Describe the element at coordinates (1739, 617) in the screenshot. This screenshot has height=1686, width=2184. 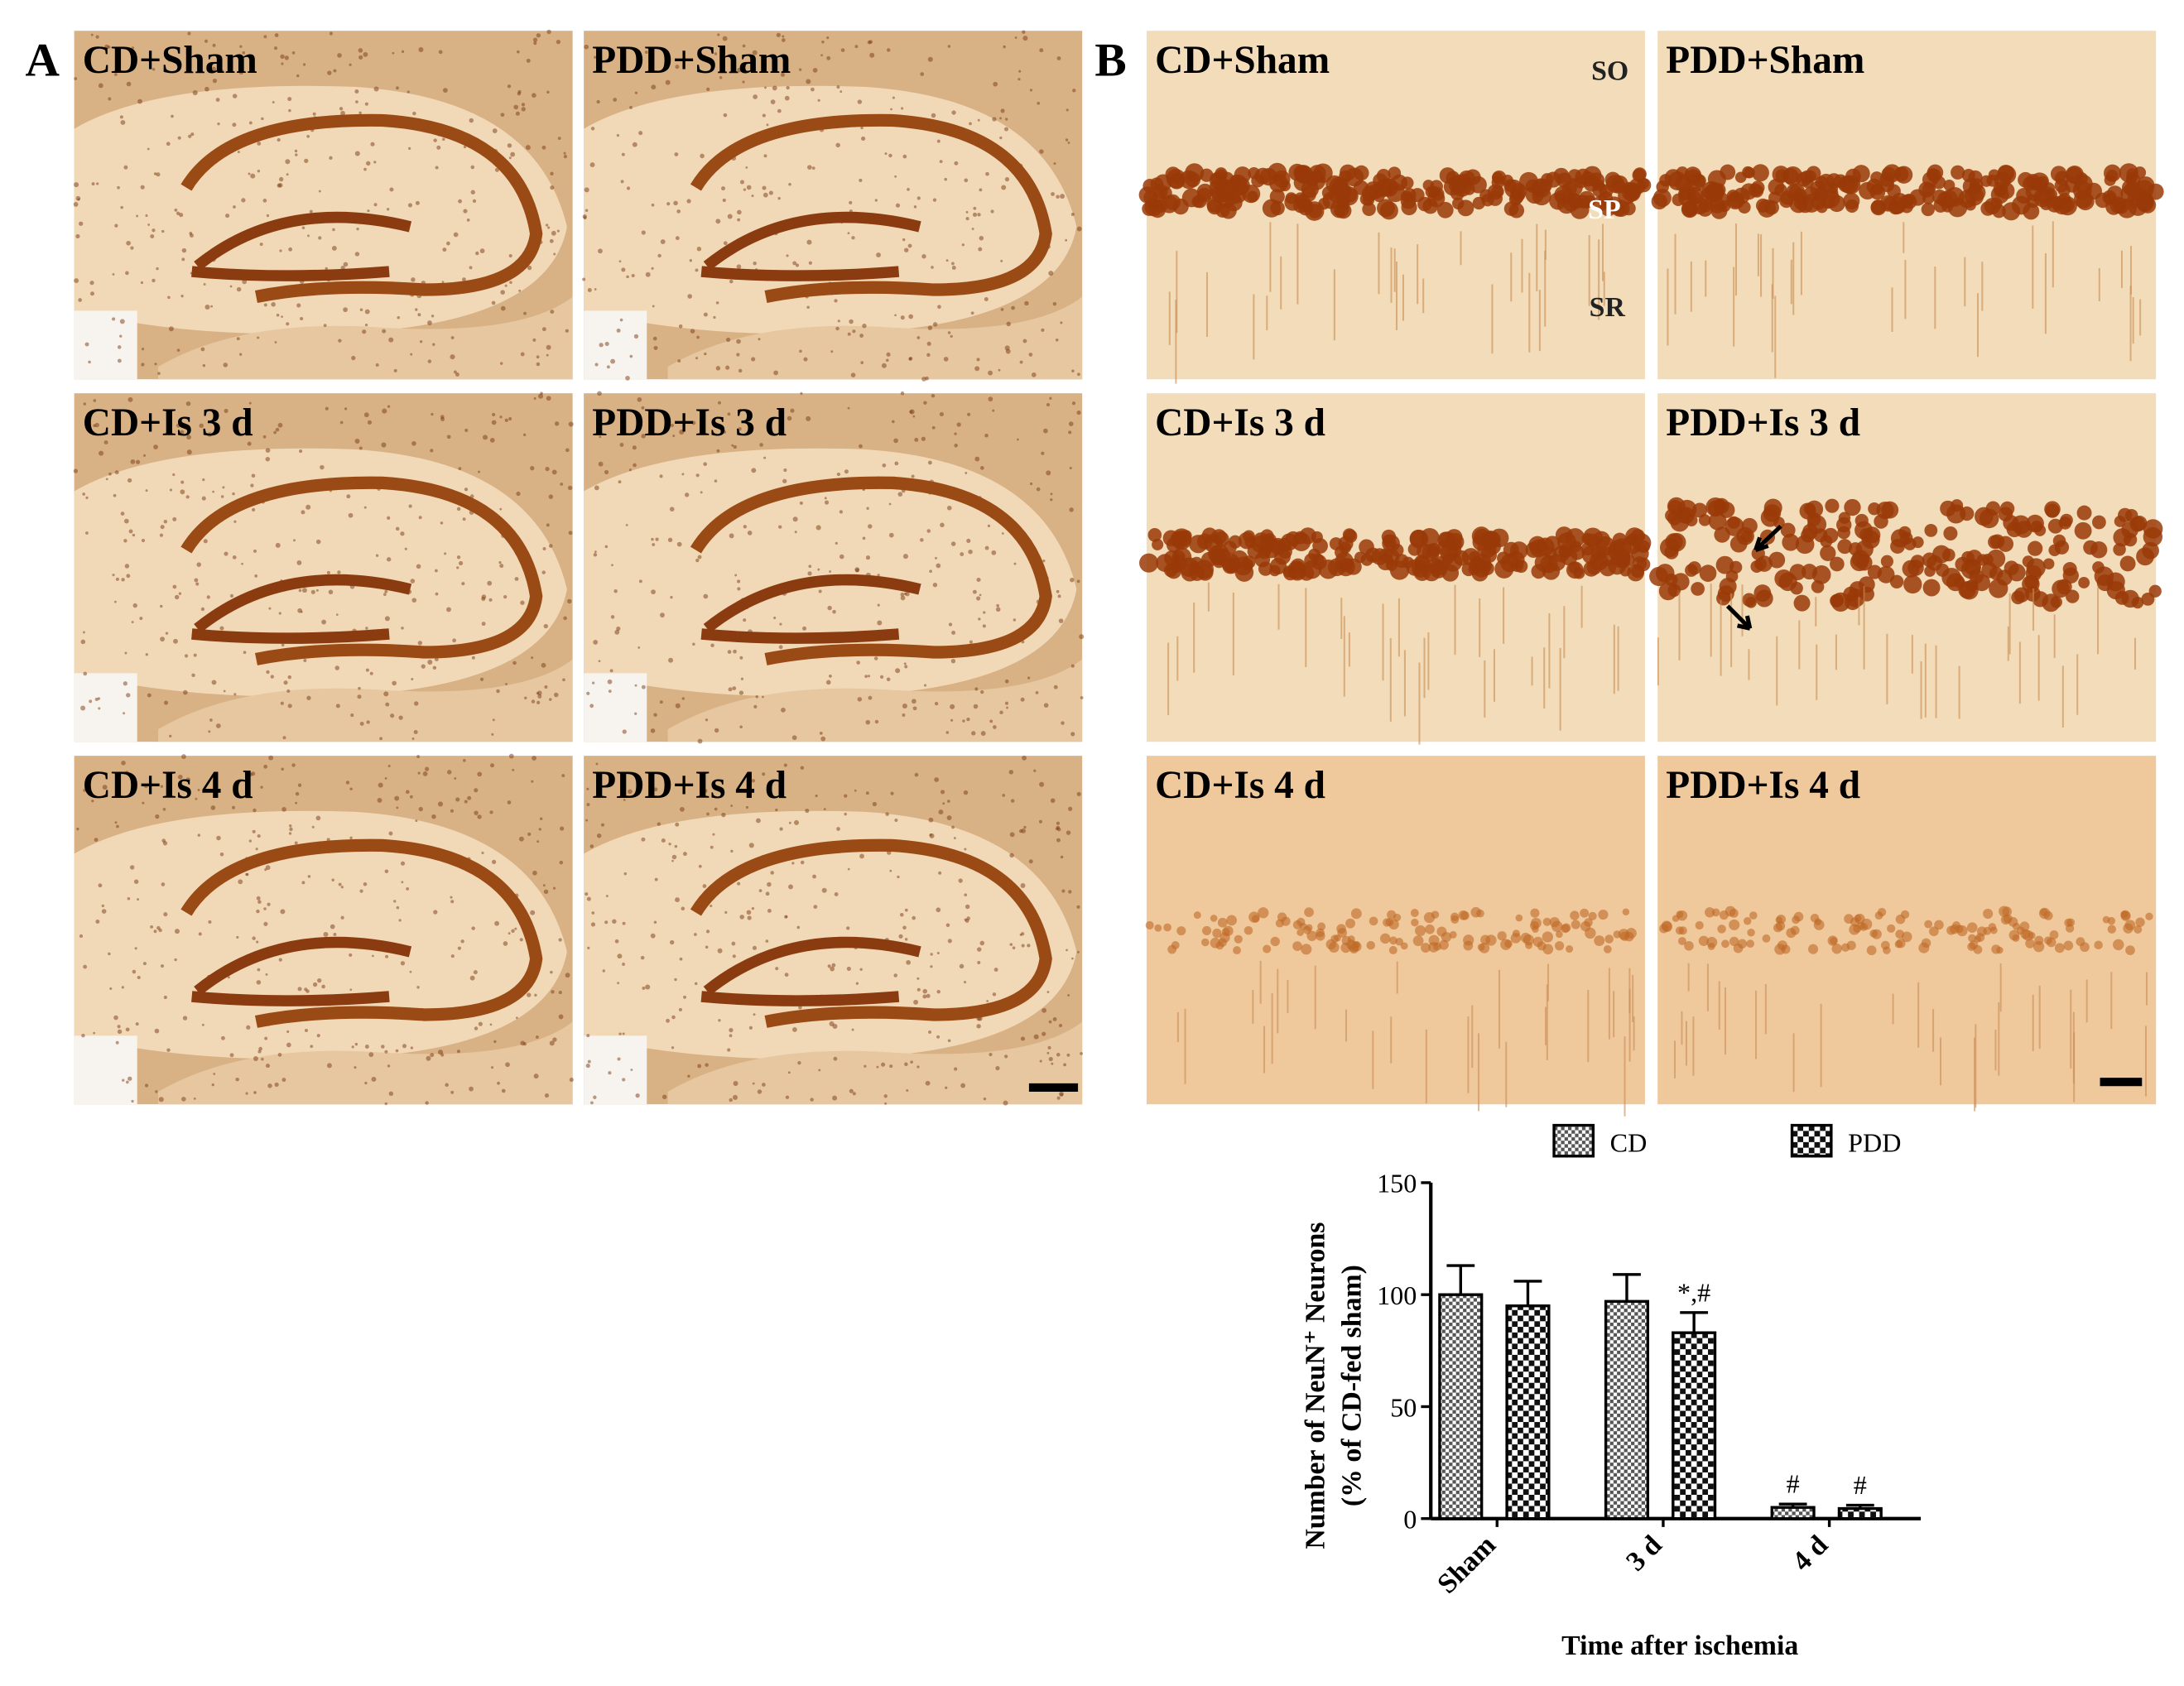
I see `arrow` at that location.